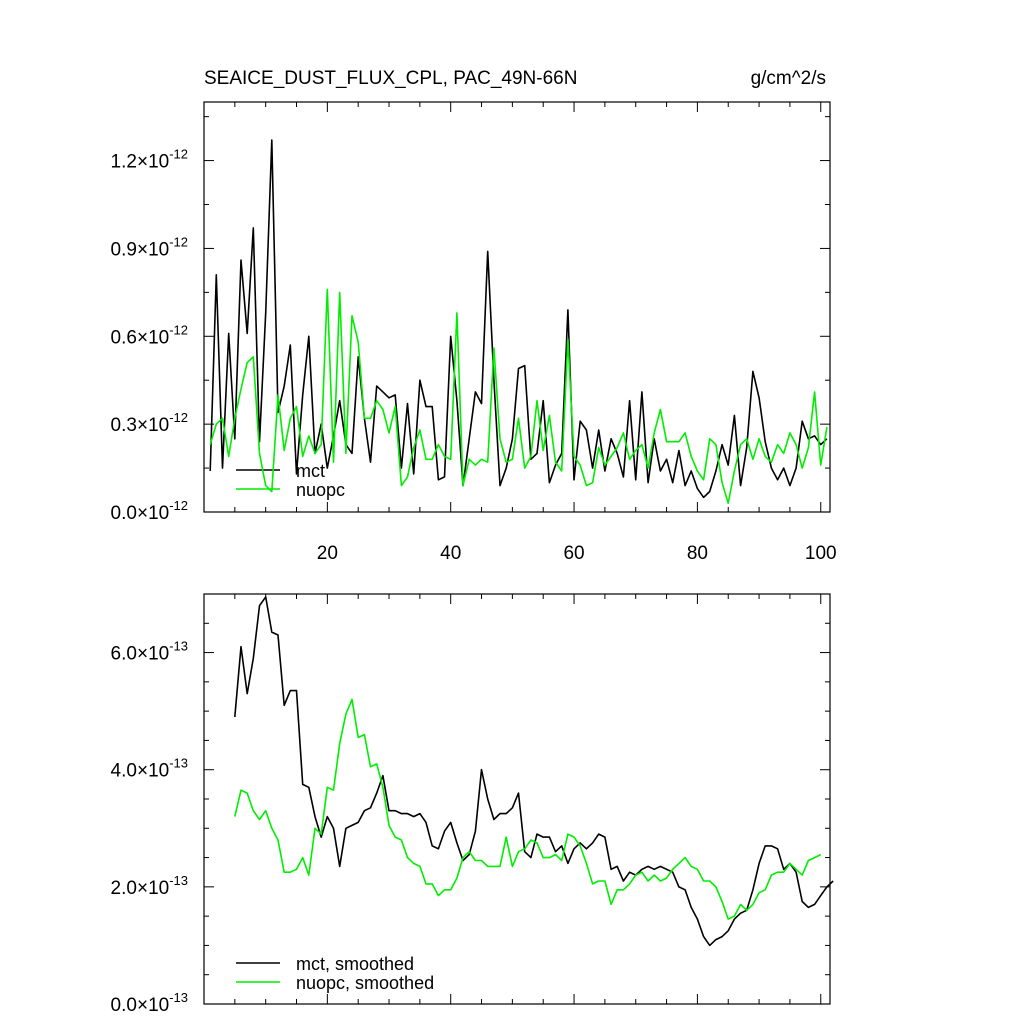 The image size is (1024, 1024). I want to click on legend-label: nuopc, so click(320, 490).